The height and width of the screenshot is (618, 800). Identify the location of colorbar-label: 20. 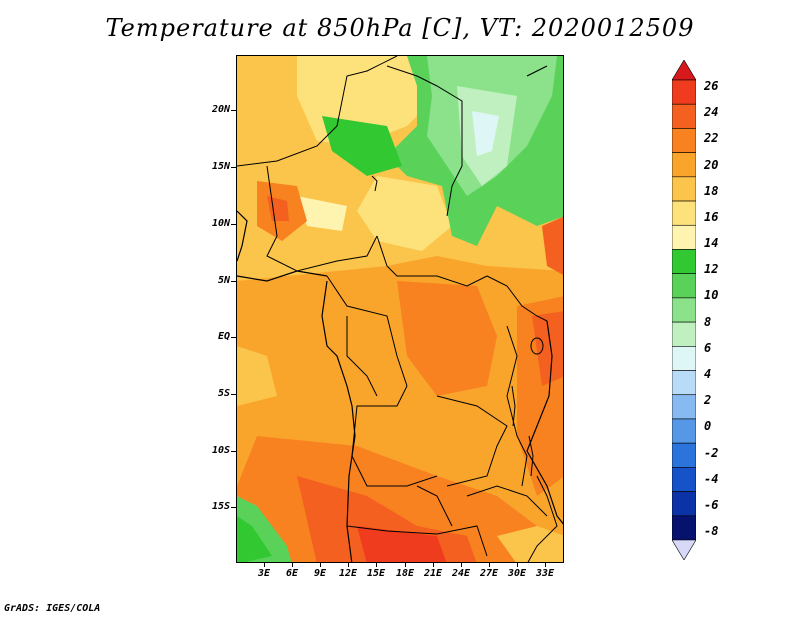
(711, 165).